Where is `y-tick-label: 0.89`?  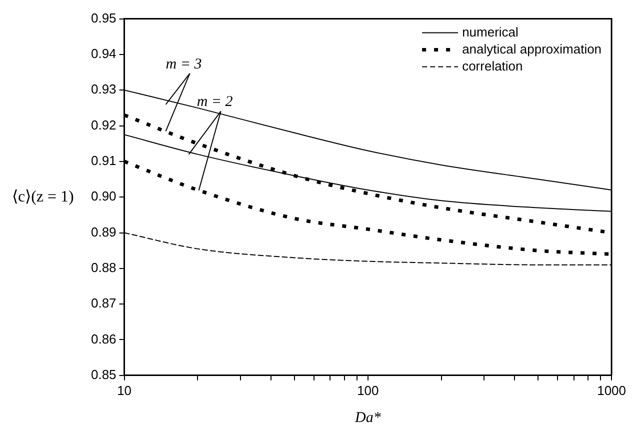
y-tick-label: 0.89 is located at coordinates (103, 232).